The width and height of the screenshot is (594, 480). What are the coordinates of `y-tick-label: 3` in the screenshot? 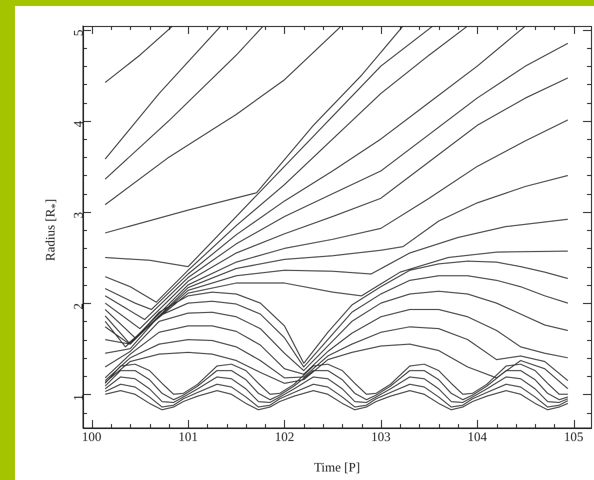 It's located at (78, 215).